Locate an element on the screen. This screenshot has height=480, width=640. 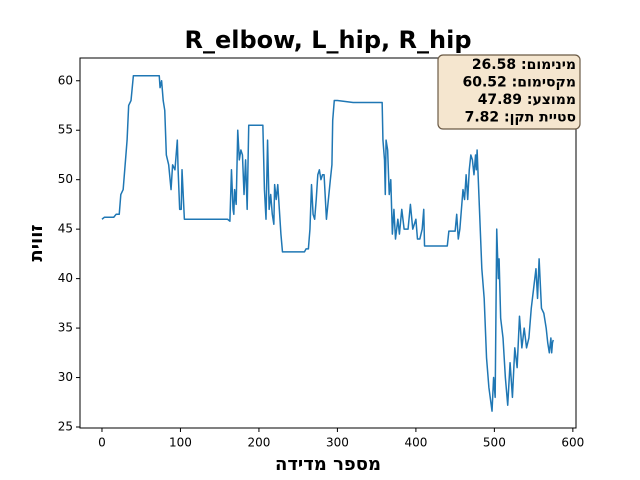
x-tick-label: 600 is located at coordinates (572, 443).